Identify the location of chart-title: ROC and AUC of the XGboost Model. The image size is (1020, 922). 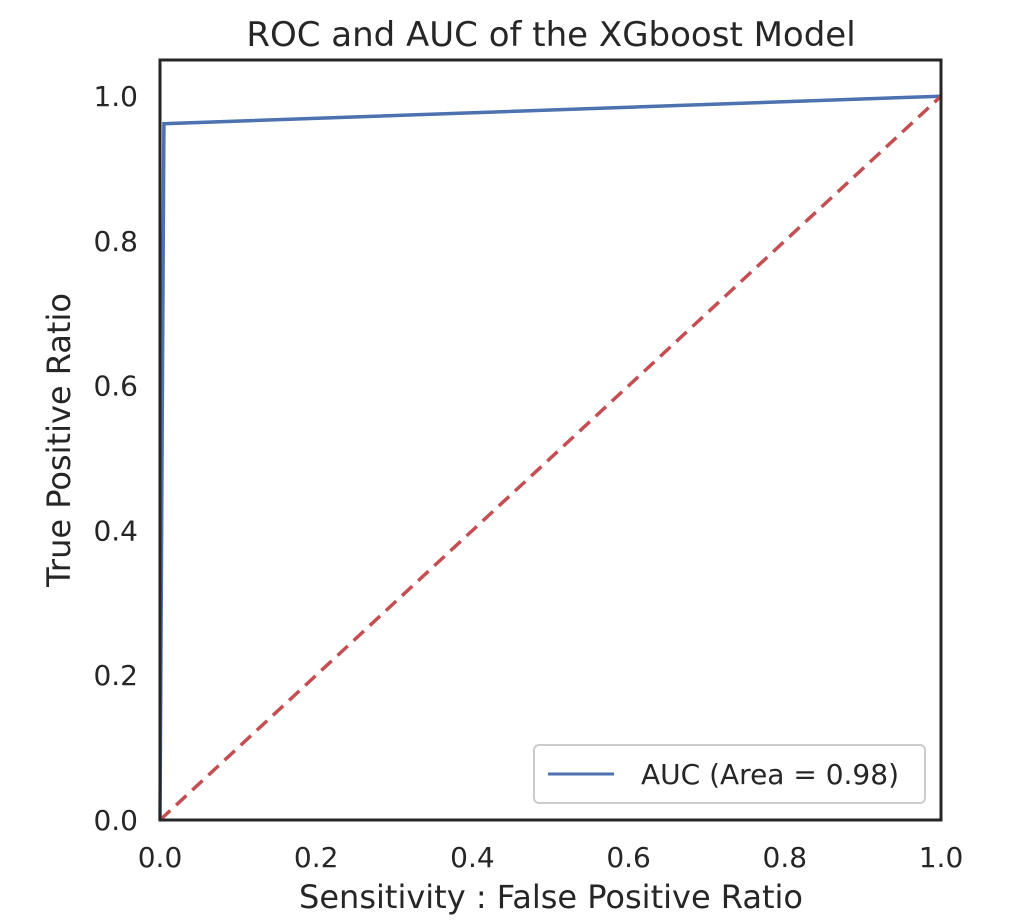
(550, 35).